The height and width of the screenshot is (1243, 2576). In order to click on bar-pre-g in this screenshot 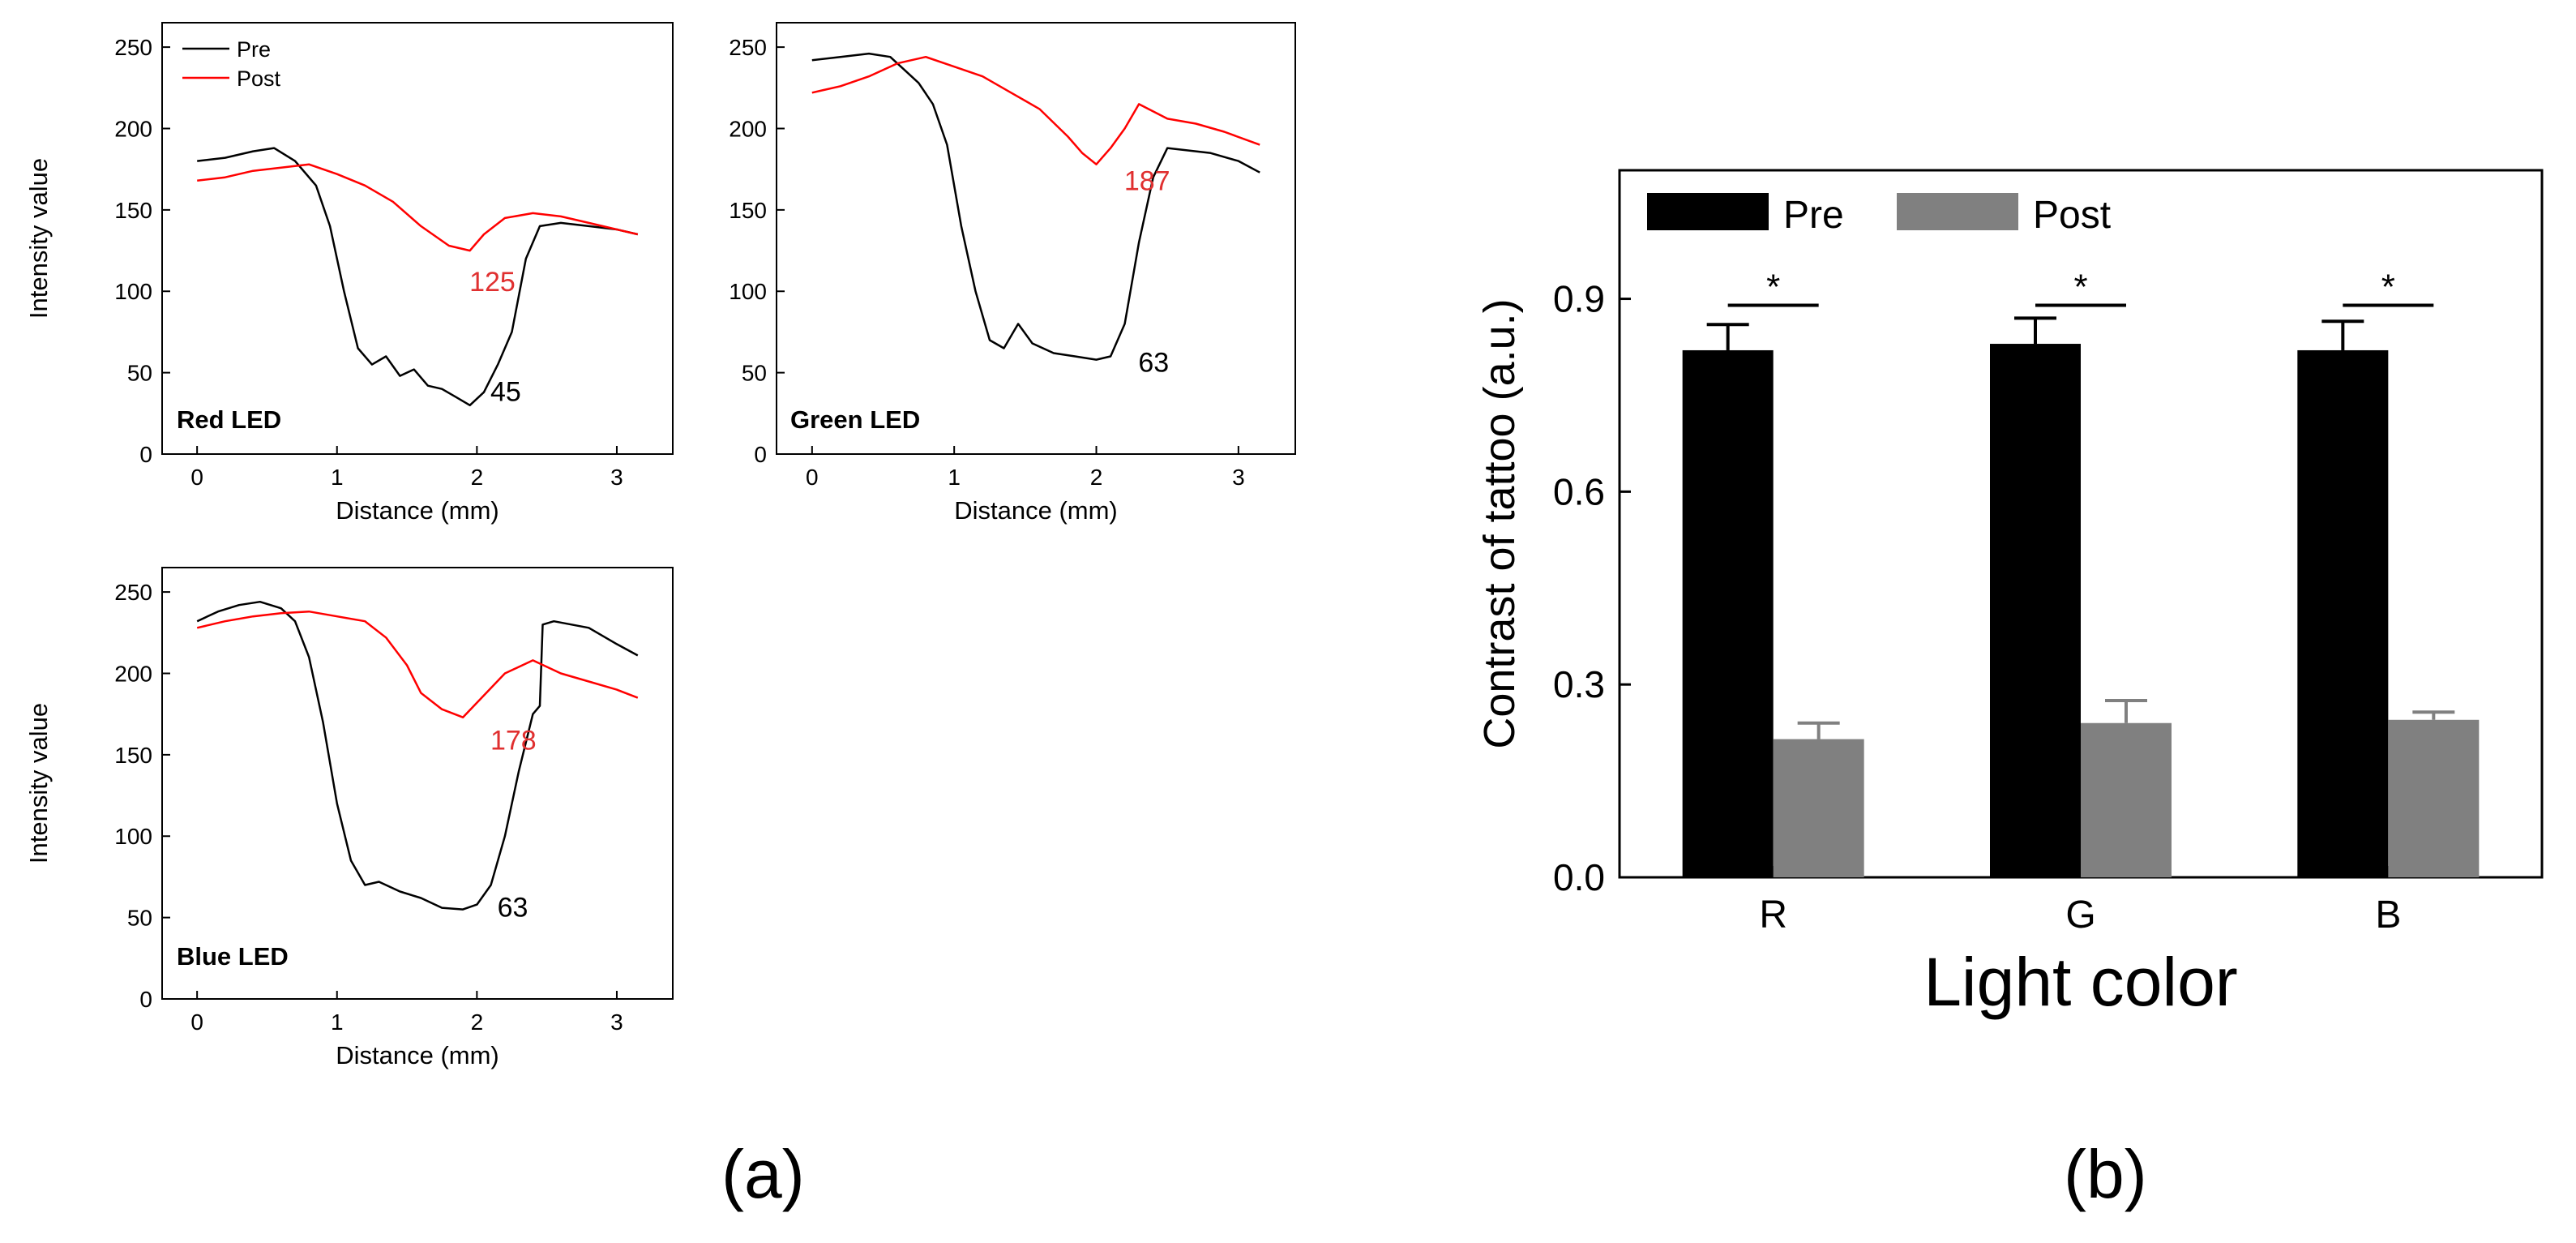, I will do `click(2035, 610)`.